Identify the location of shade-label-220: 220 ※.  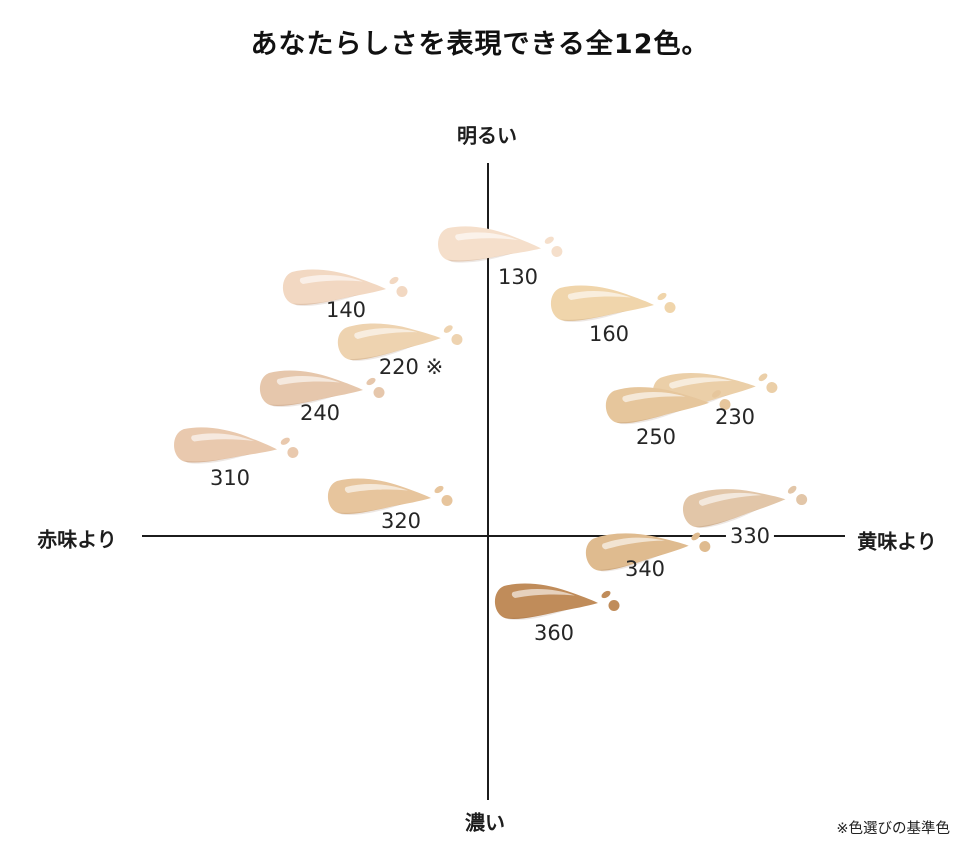
(411, 367).